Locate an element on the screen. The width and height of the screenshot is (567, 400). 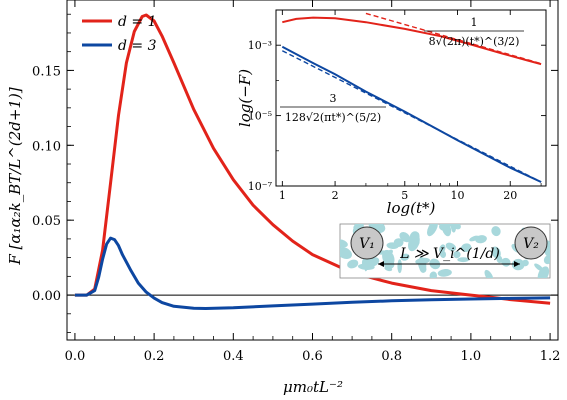
x-tick-label: 0.4 is located at coordinates (233, 356).